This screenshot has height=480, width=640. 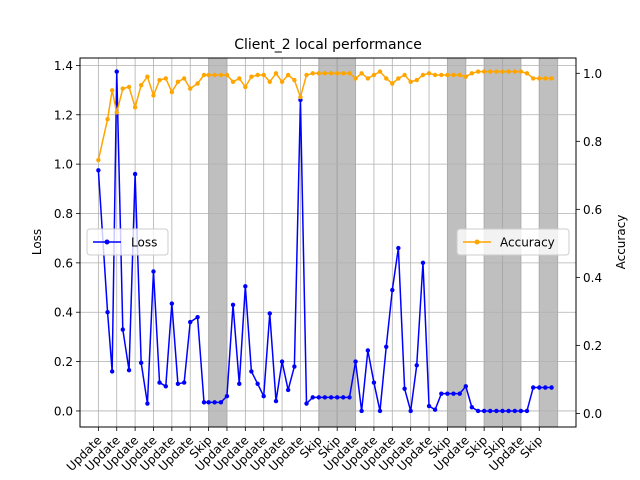 I want to click on legend-accuracy-label: Accuracy, so click(x=527, y=243).